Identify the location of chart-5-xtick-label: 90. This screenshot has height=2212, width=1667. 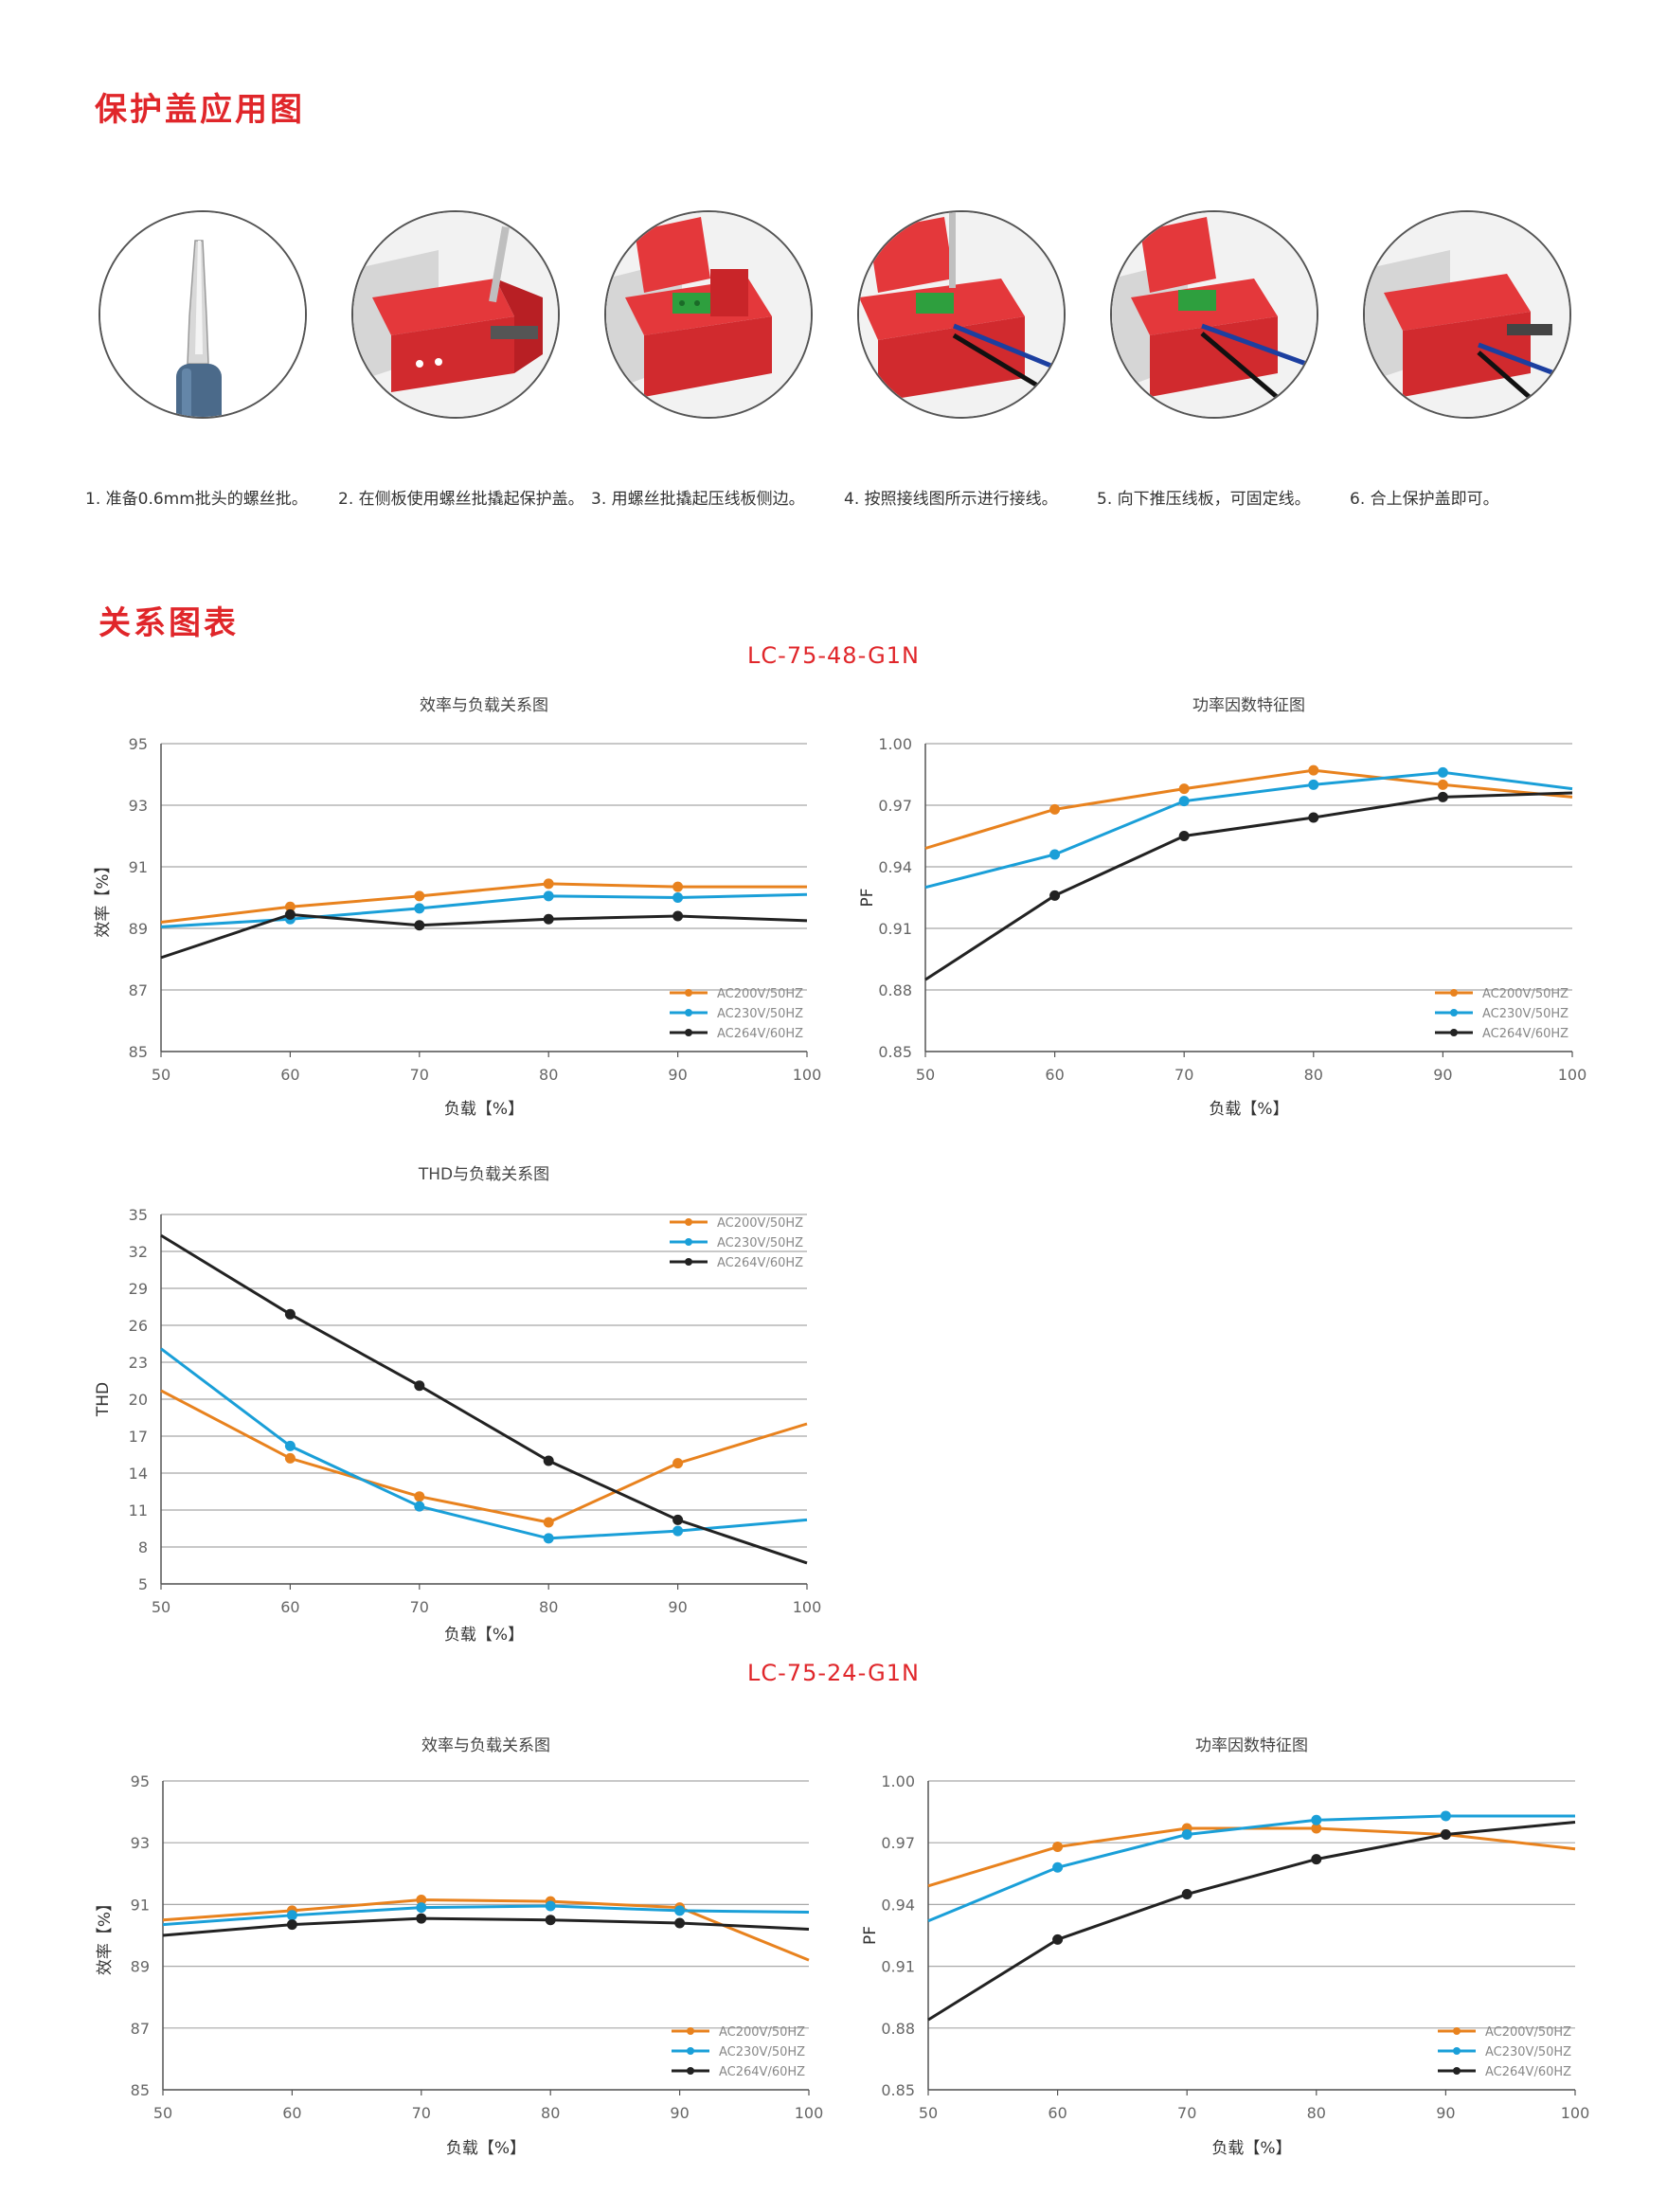
(1445, 2113).